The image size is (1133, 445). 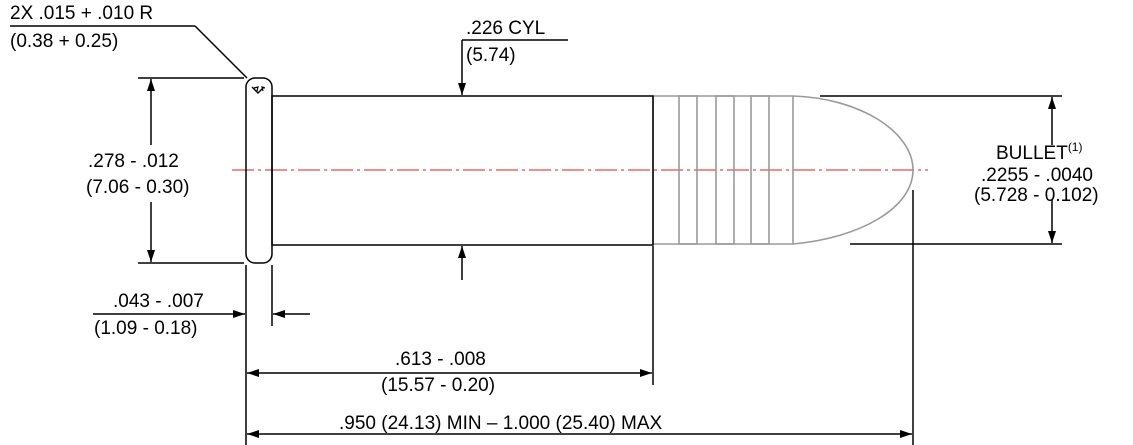 I want to click on bullet-diameter-imperial: .2255 - .0040, so click(x=1037, y=175).